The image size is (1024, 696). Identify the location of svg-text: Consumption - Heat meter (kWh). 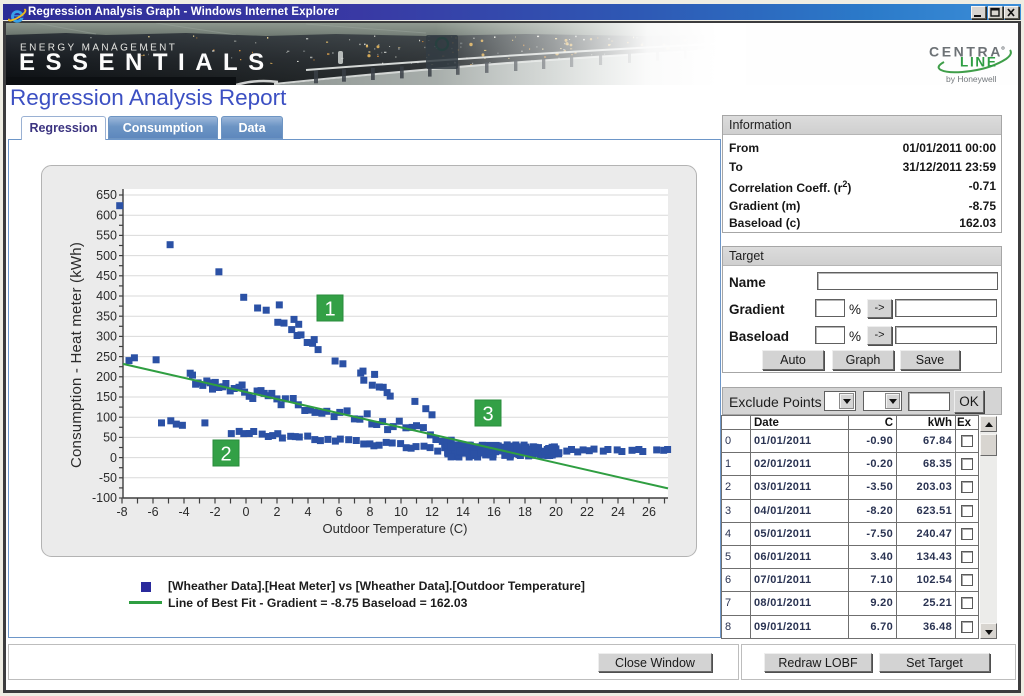
(76, 355).